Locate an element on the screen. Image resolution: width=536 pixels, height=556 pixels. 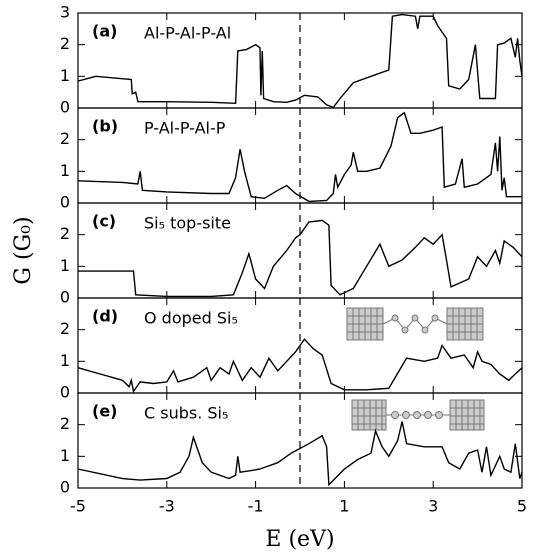
inset-d is located at coordinates (415, 324).